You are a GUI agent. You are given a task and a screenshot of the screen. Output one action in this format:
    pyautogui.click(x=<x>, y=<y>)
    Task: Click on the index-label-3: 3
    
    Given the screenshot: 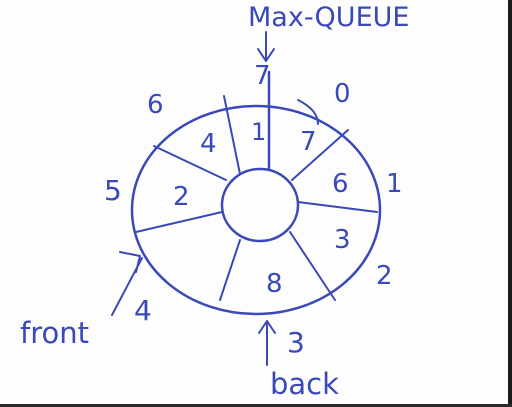 What is the action you would take?
    pyautogui.click(x=296, y=342)
    